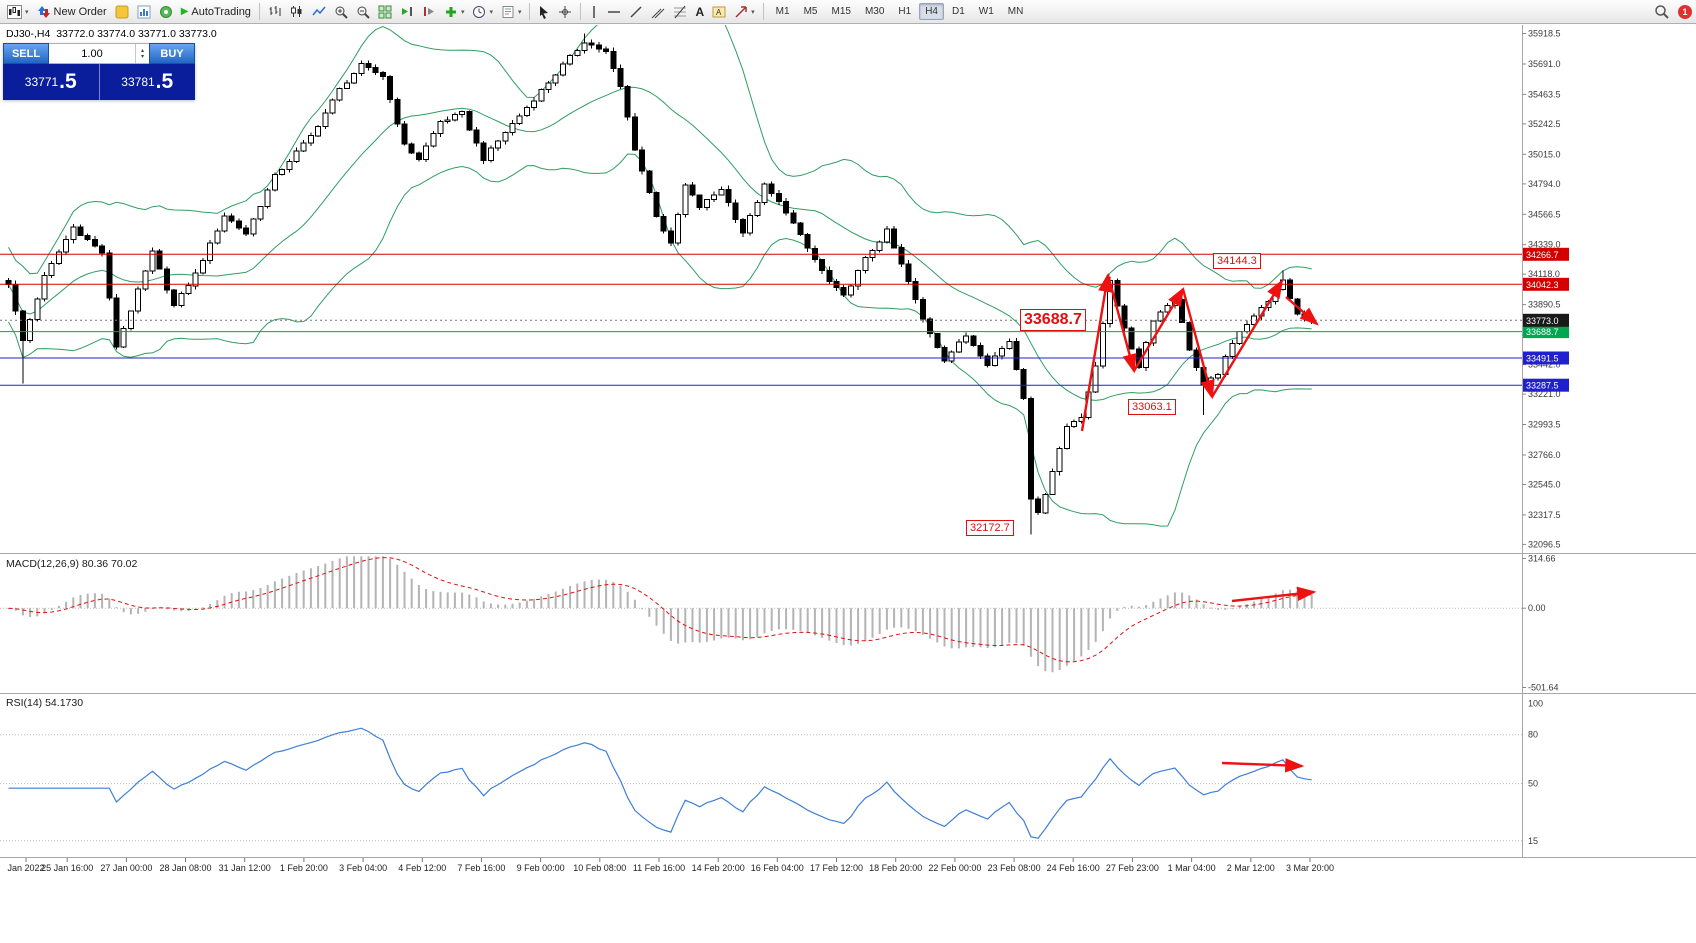 This screenshot has height=943, width=1696. I want to click on strategy-tester-button, so click(144, 11).